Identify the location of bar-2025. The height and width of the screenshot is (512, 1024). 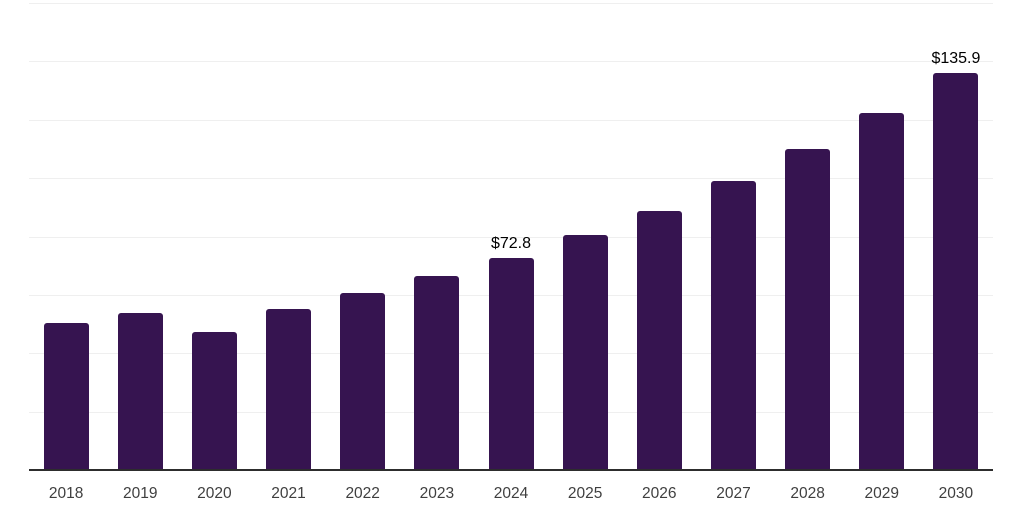
(585, 352).